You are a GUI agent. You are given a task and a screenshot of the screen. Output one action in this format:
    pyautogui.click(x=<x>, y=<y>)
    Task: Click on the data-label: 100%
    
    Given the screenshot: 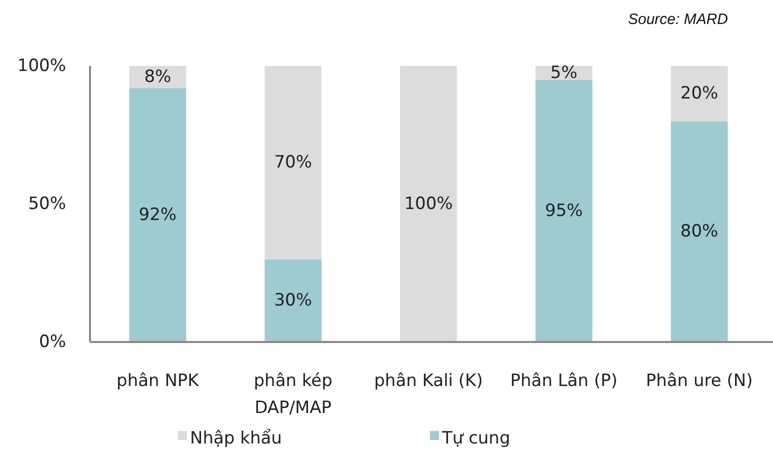 What is the action you would take?
    pyautogui.click(x=428, y=204)
    